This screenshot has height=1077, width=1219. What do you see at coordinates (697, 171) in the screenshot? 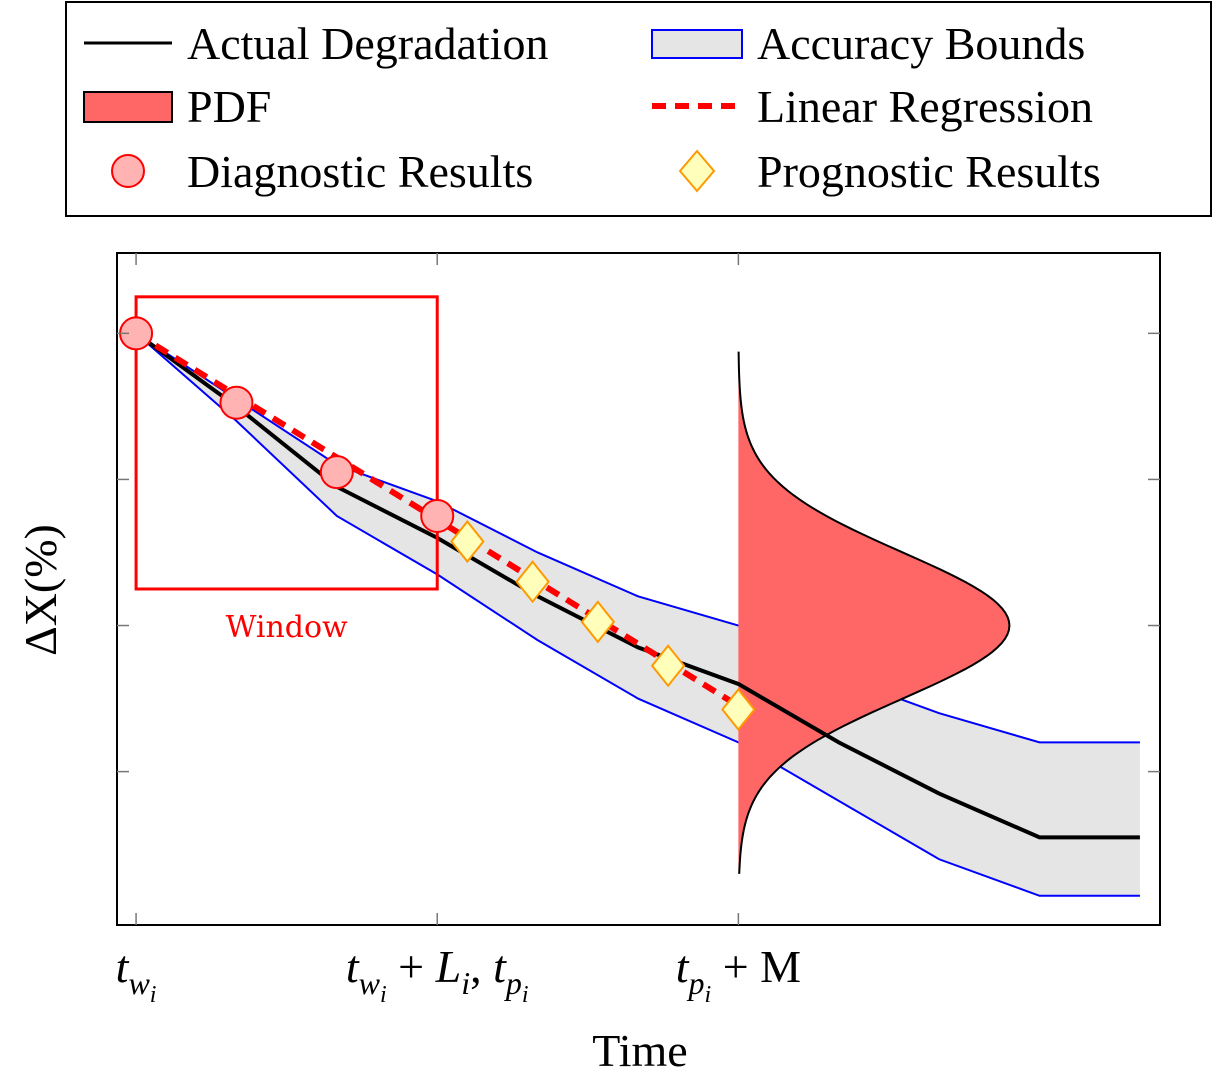
I see `legend-swatch-prognostic` at bounding box center [697, 171].